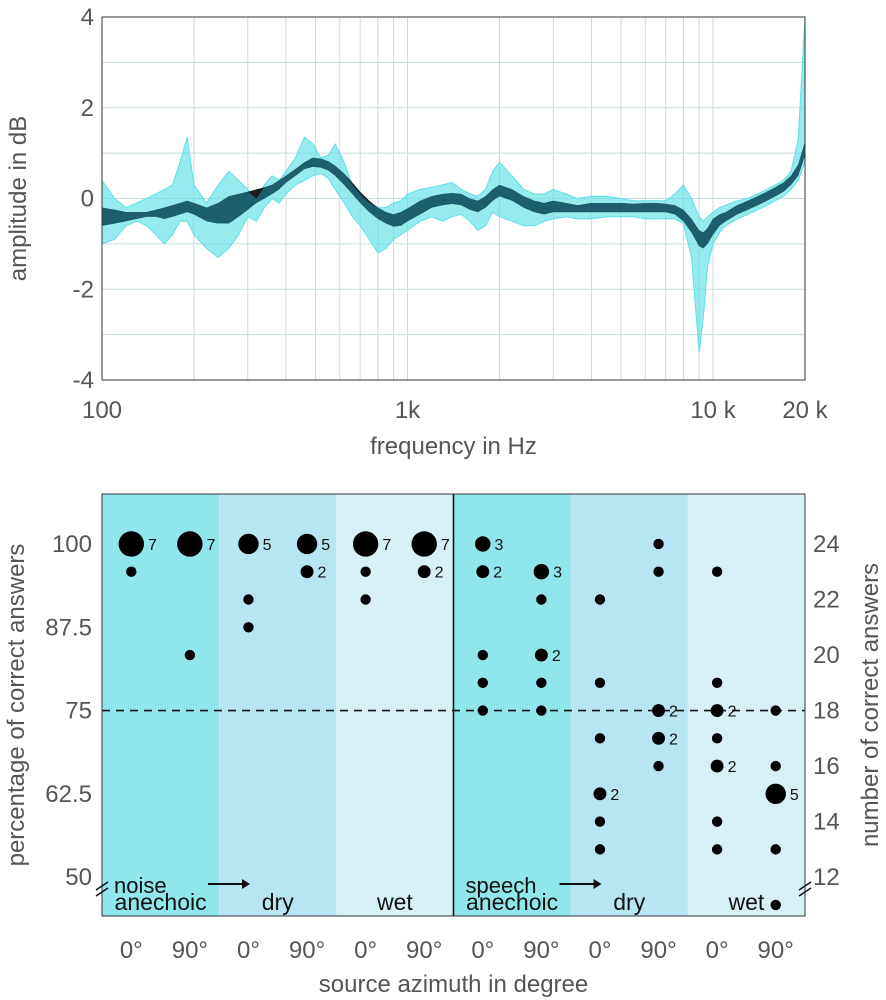  What do you see at coordinates (140, 885) in the screenshot?
I see `stimulus-label: noise` at bounding box center [140, 885].